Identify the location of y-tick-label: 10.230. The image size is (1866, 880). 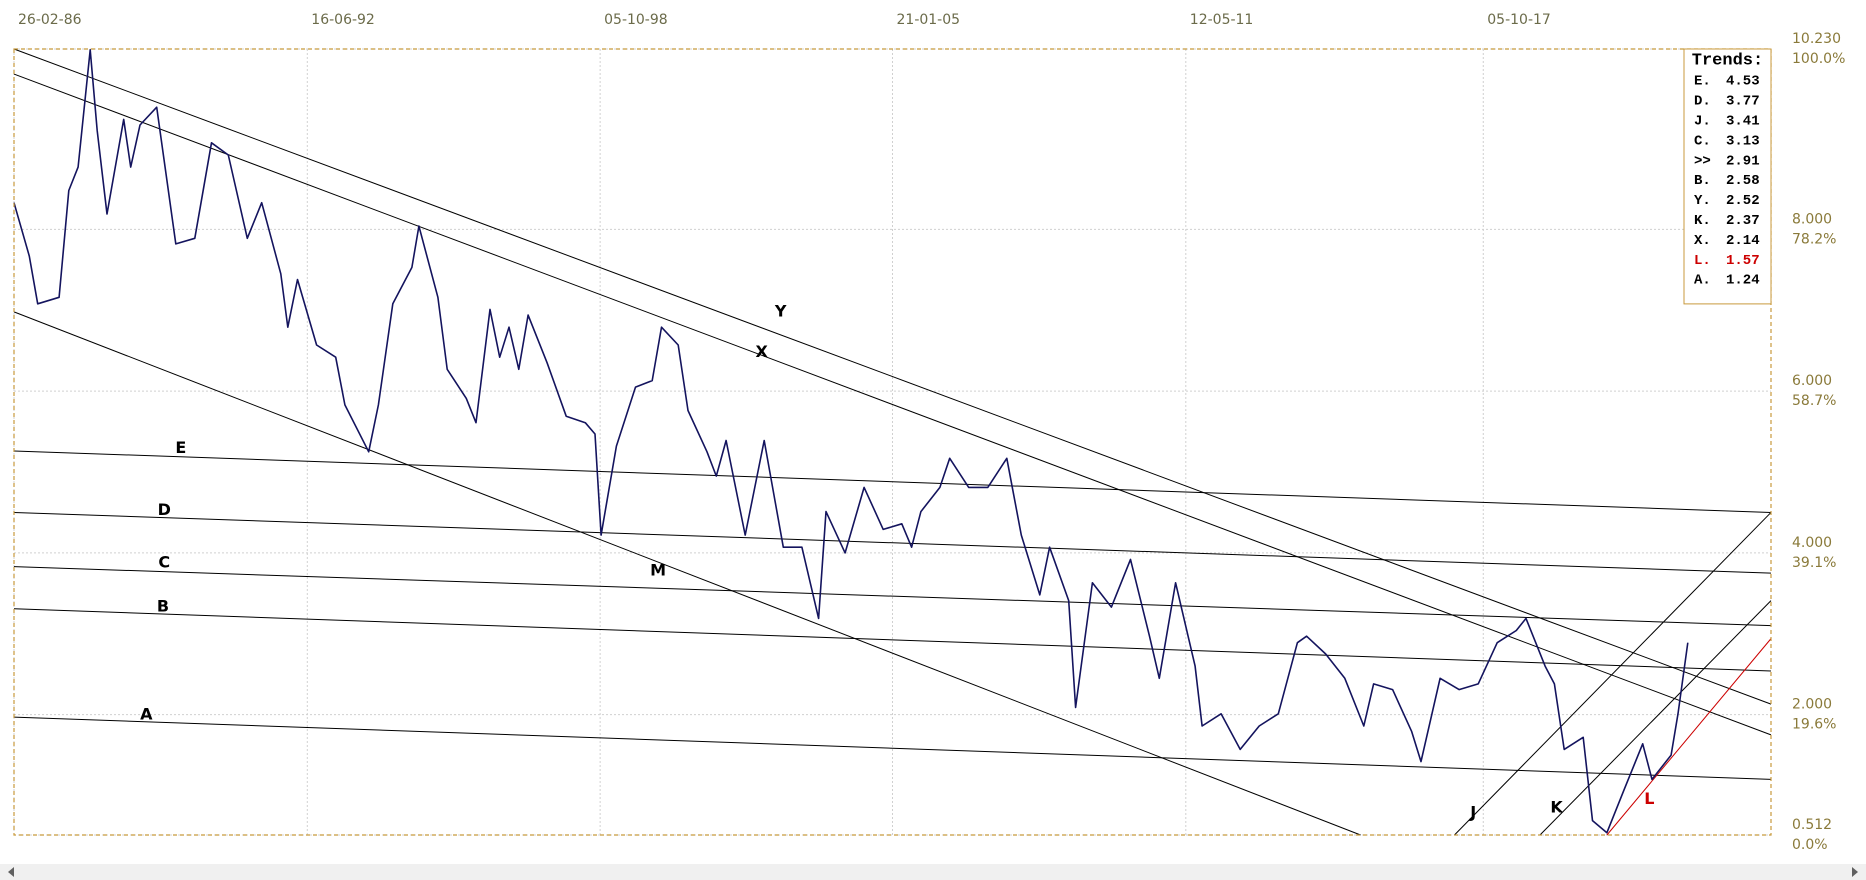
(1816, 39).